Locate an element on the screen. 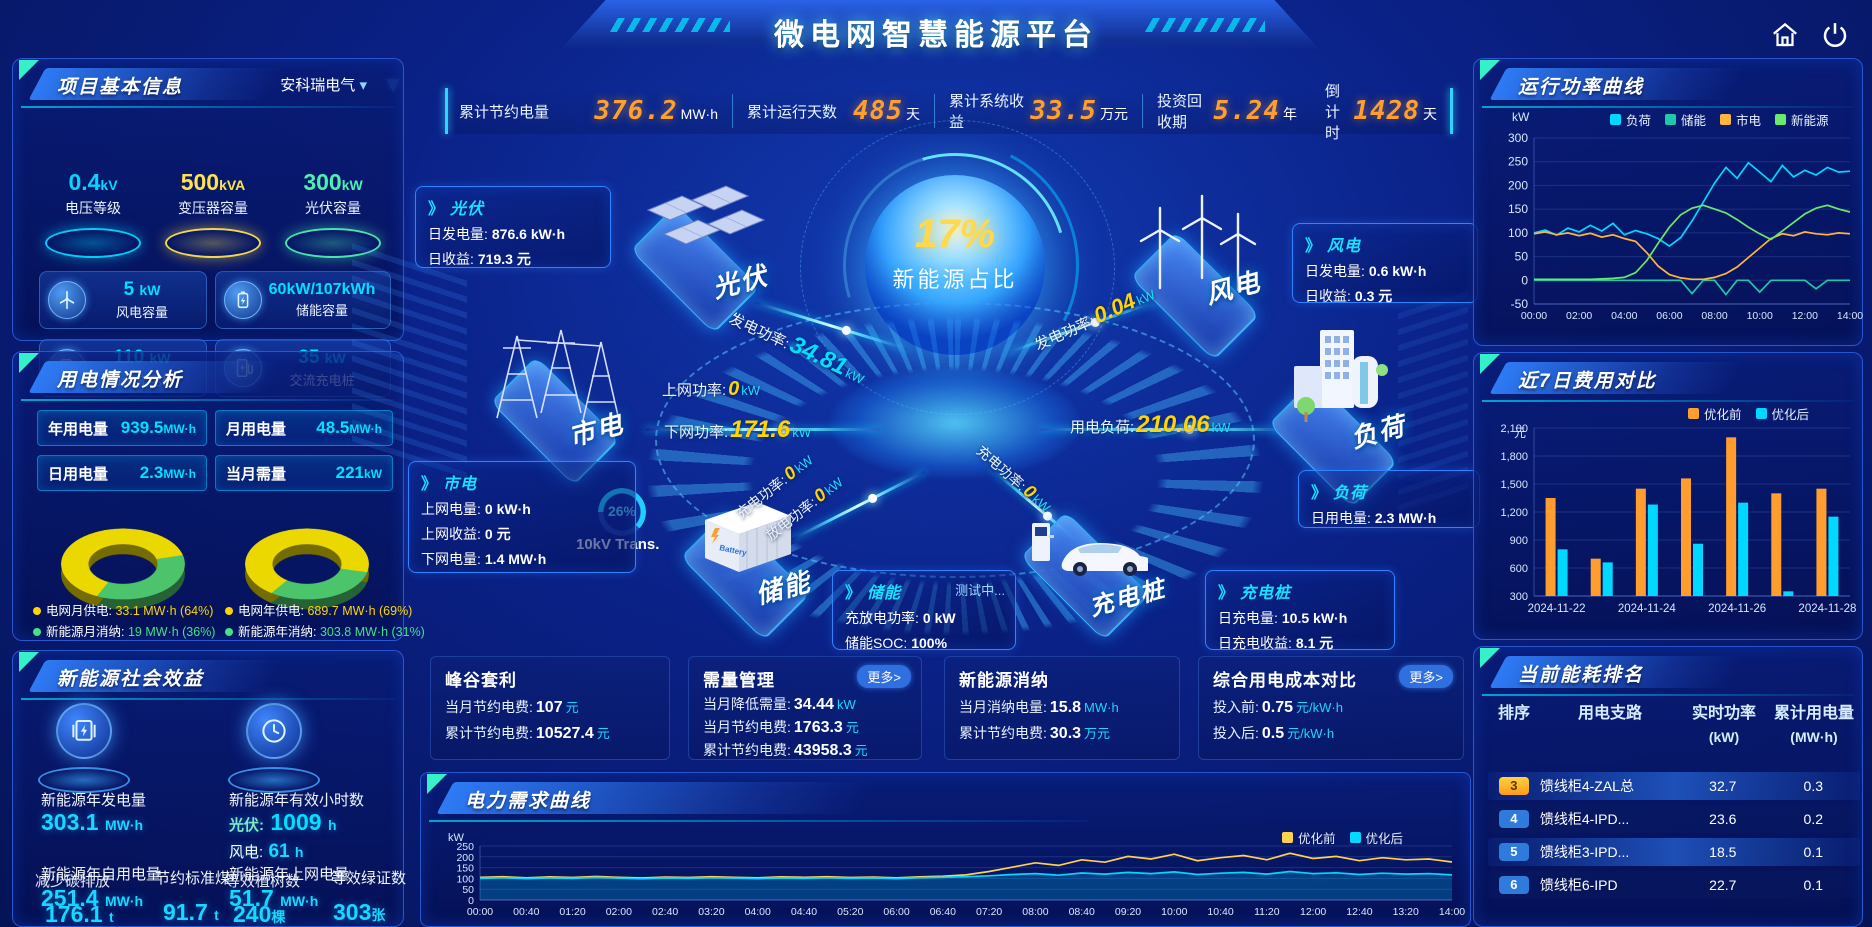 The width and height of the screenshot is (1872, 927). panel-cost-compare: 近7日费用对比 is located at coordinates (1668, 496).